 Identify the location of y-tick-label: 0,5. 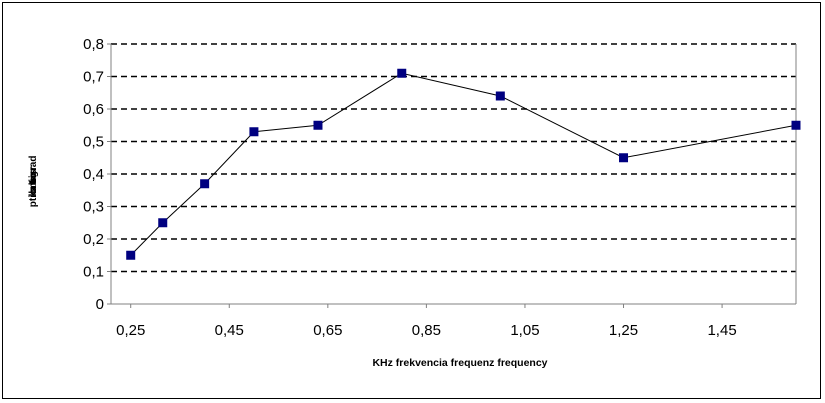
(93, 142).